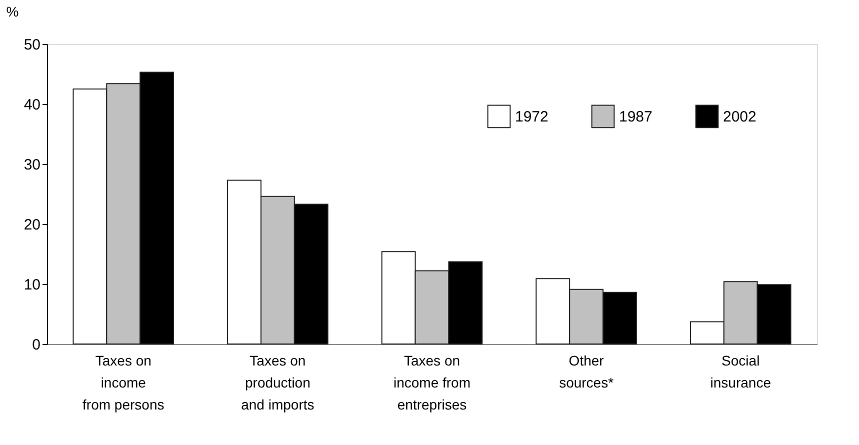 Image resolution: width=859 pixels, height=445 pixels. What do you see at coordinates (36, 345) in the screenshot?
I see `y-tick-label: 0` at bounding box center [36, 345].